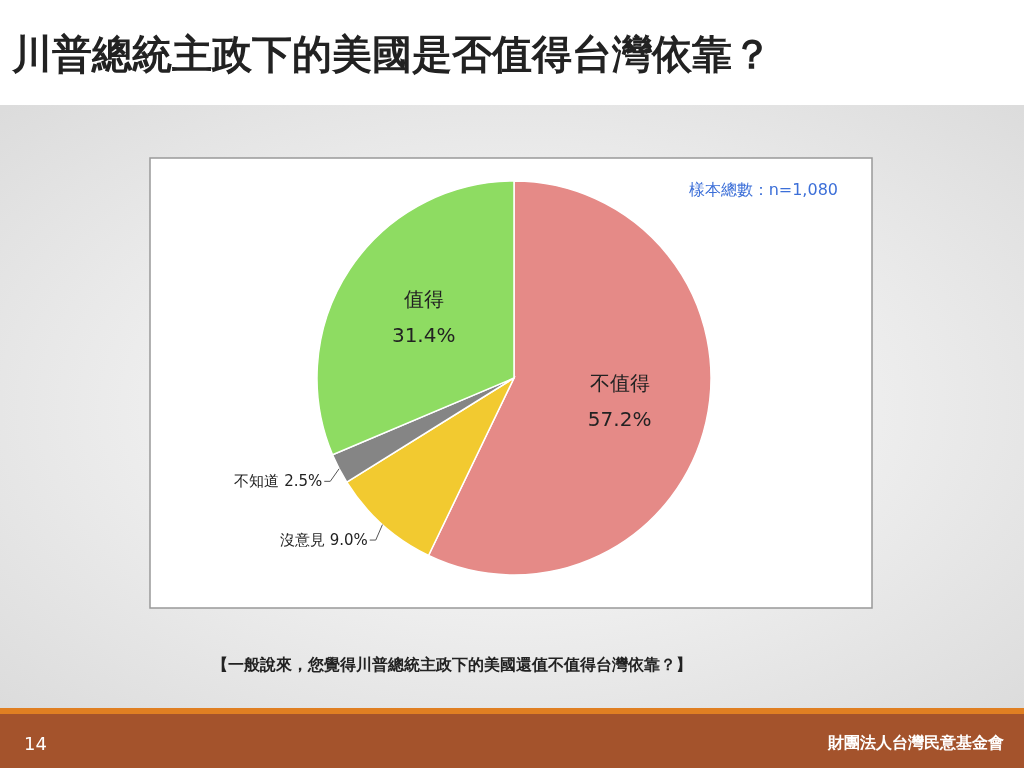  What do you see at coordinates (619, 419) in the screenshot?
I see `data-label: 57.2%` at bounding box center [619, 419].